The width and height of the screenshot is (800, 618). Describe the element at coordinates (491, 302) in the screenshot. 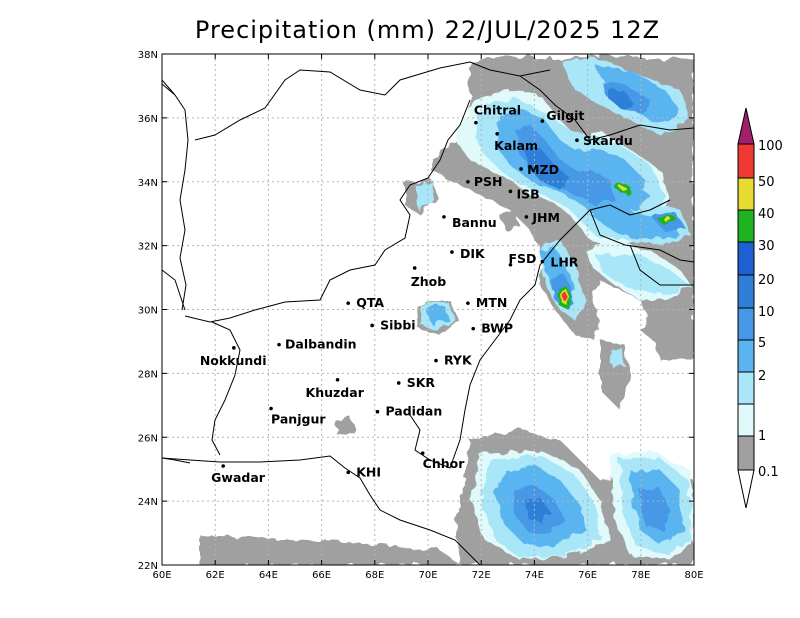

I see `city-label: MTN` at that location.